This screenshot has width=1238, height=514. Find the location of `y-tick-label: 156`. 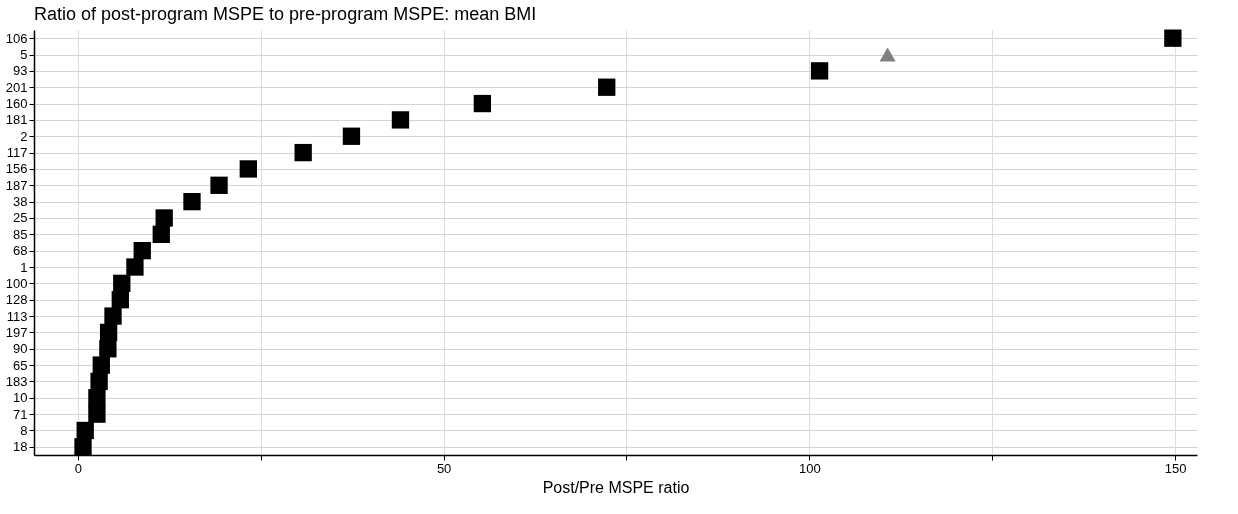

y-tick-label: 156 is located at coordinates (16, 169).